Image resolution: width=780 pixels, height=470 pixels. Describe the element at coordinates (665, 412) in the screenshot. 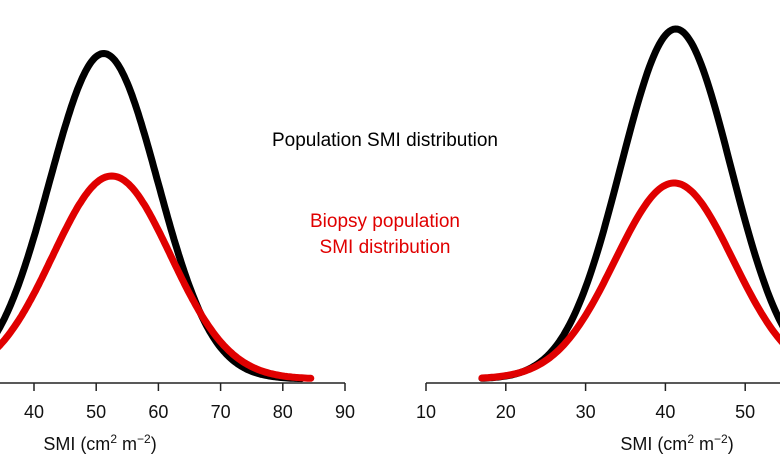

I see `right-x-tick-label: 40` at that location.